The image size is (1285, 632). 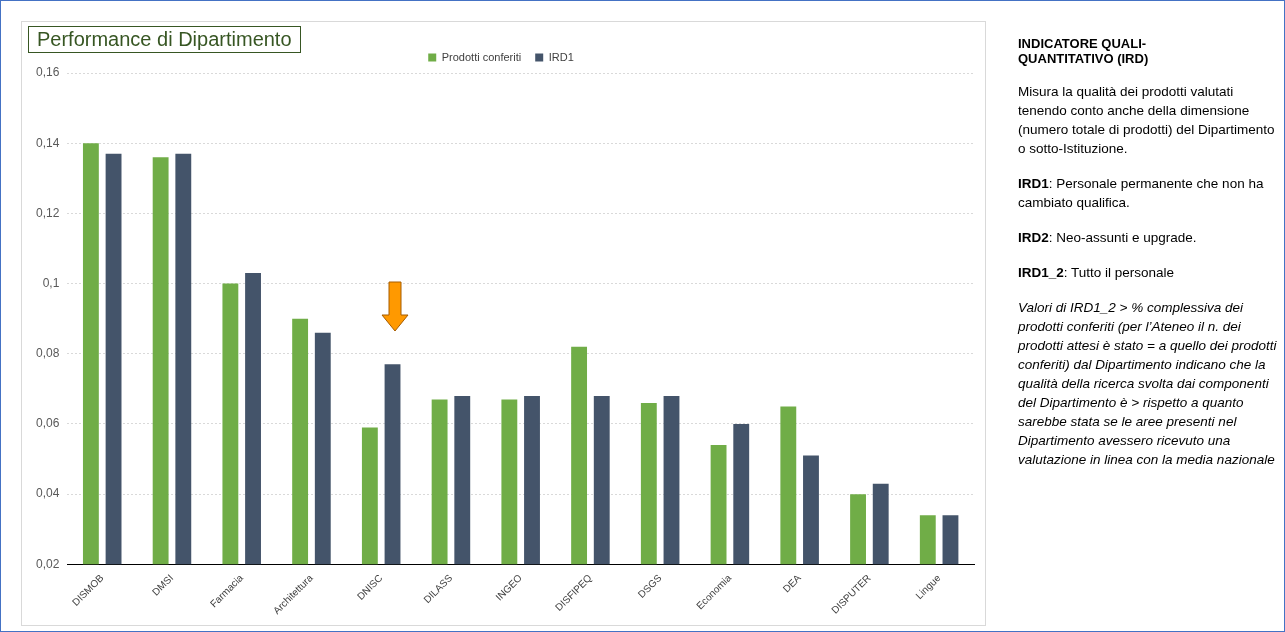 I want to click on y-tick-label: 0,14, so click(x=48, y=142).